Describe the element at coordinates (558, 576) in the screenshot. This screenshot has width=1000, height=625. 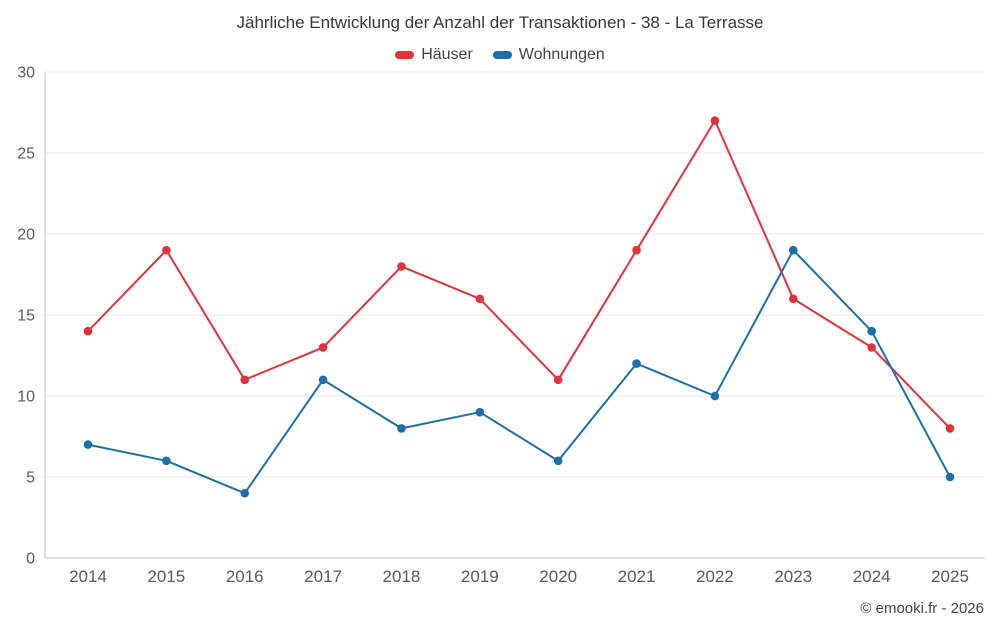
I see `x-axis-tick-label: 2020` at that location.